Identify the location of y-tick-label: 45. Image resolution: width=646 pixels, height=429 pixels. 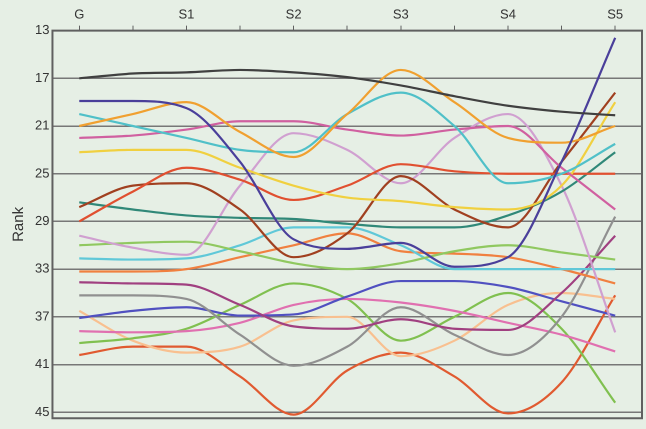
(42, 411).